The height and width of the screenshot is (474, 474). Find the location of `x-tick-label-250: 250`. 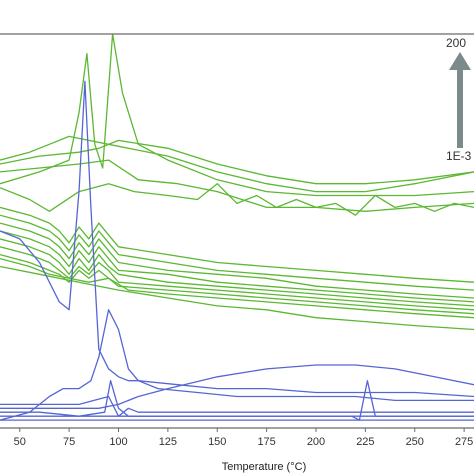

x-tick-label-250: 250 is located at coordinates (415, 442).